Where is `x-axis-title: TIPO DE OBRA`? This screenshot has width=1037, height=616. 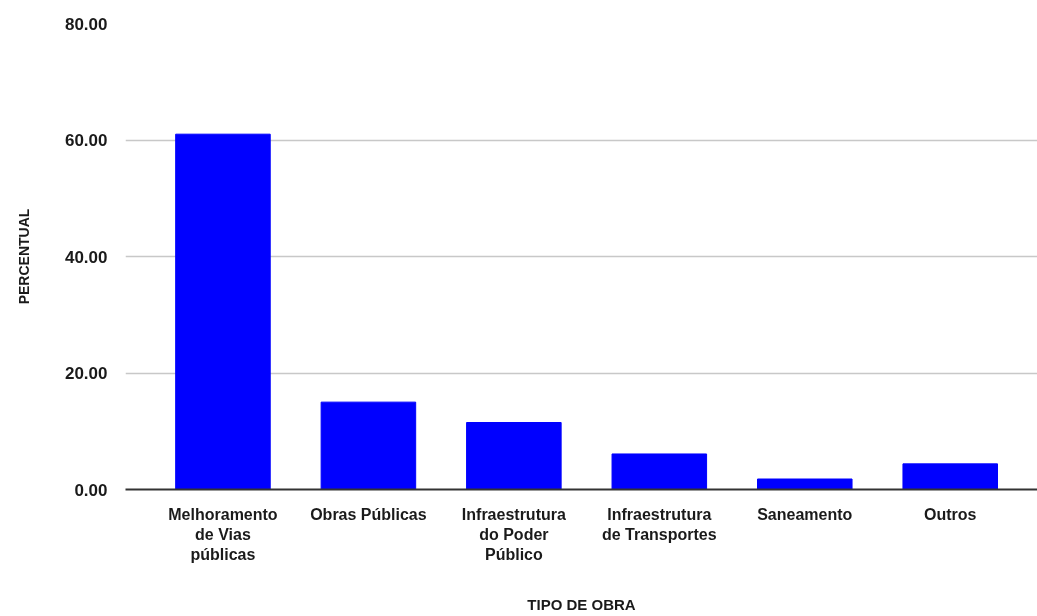
x-axis-title: TIPO DE OBRA is located at coordinates (581, 605).